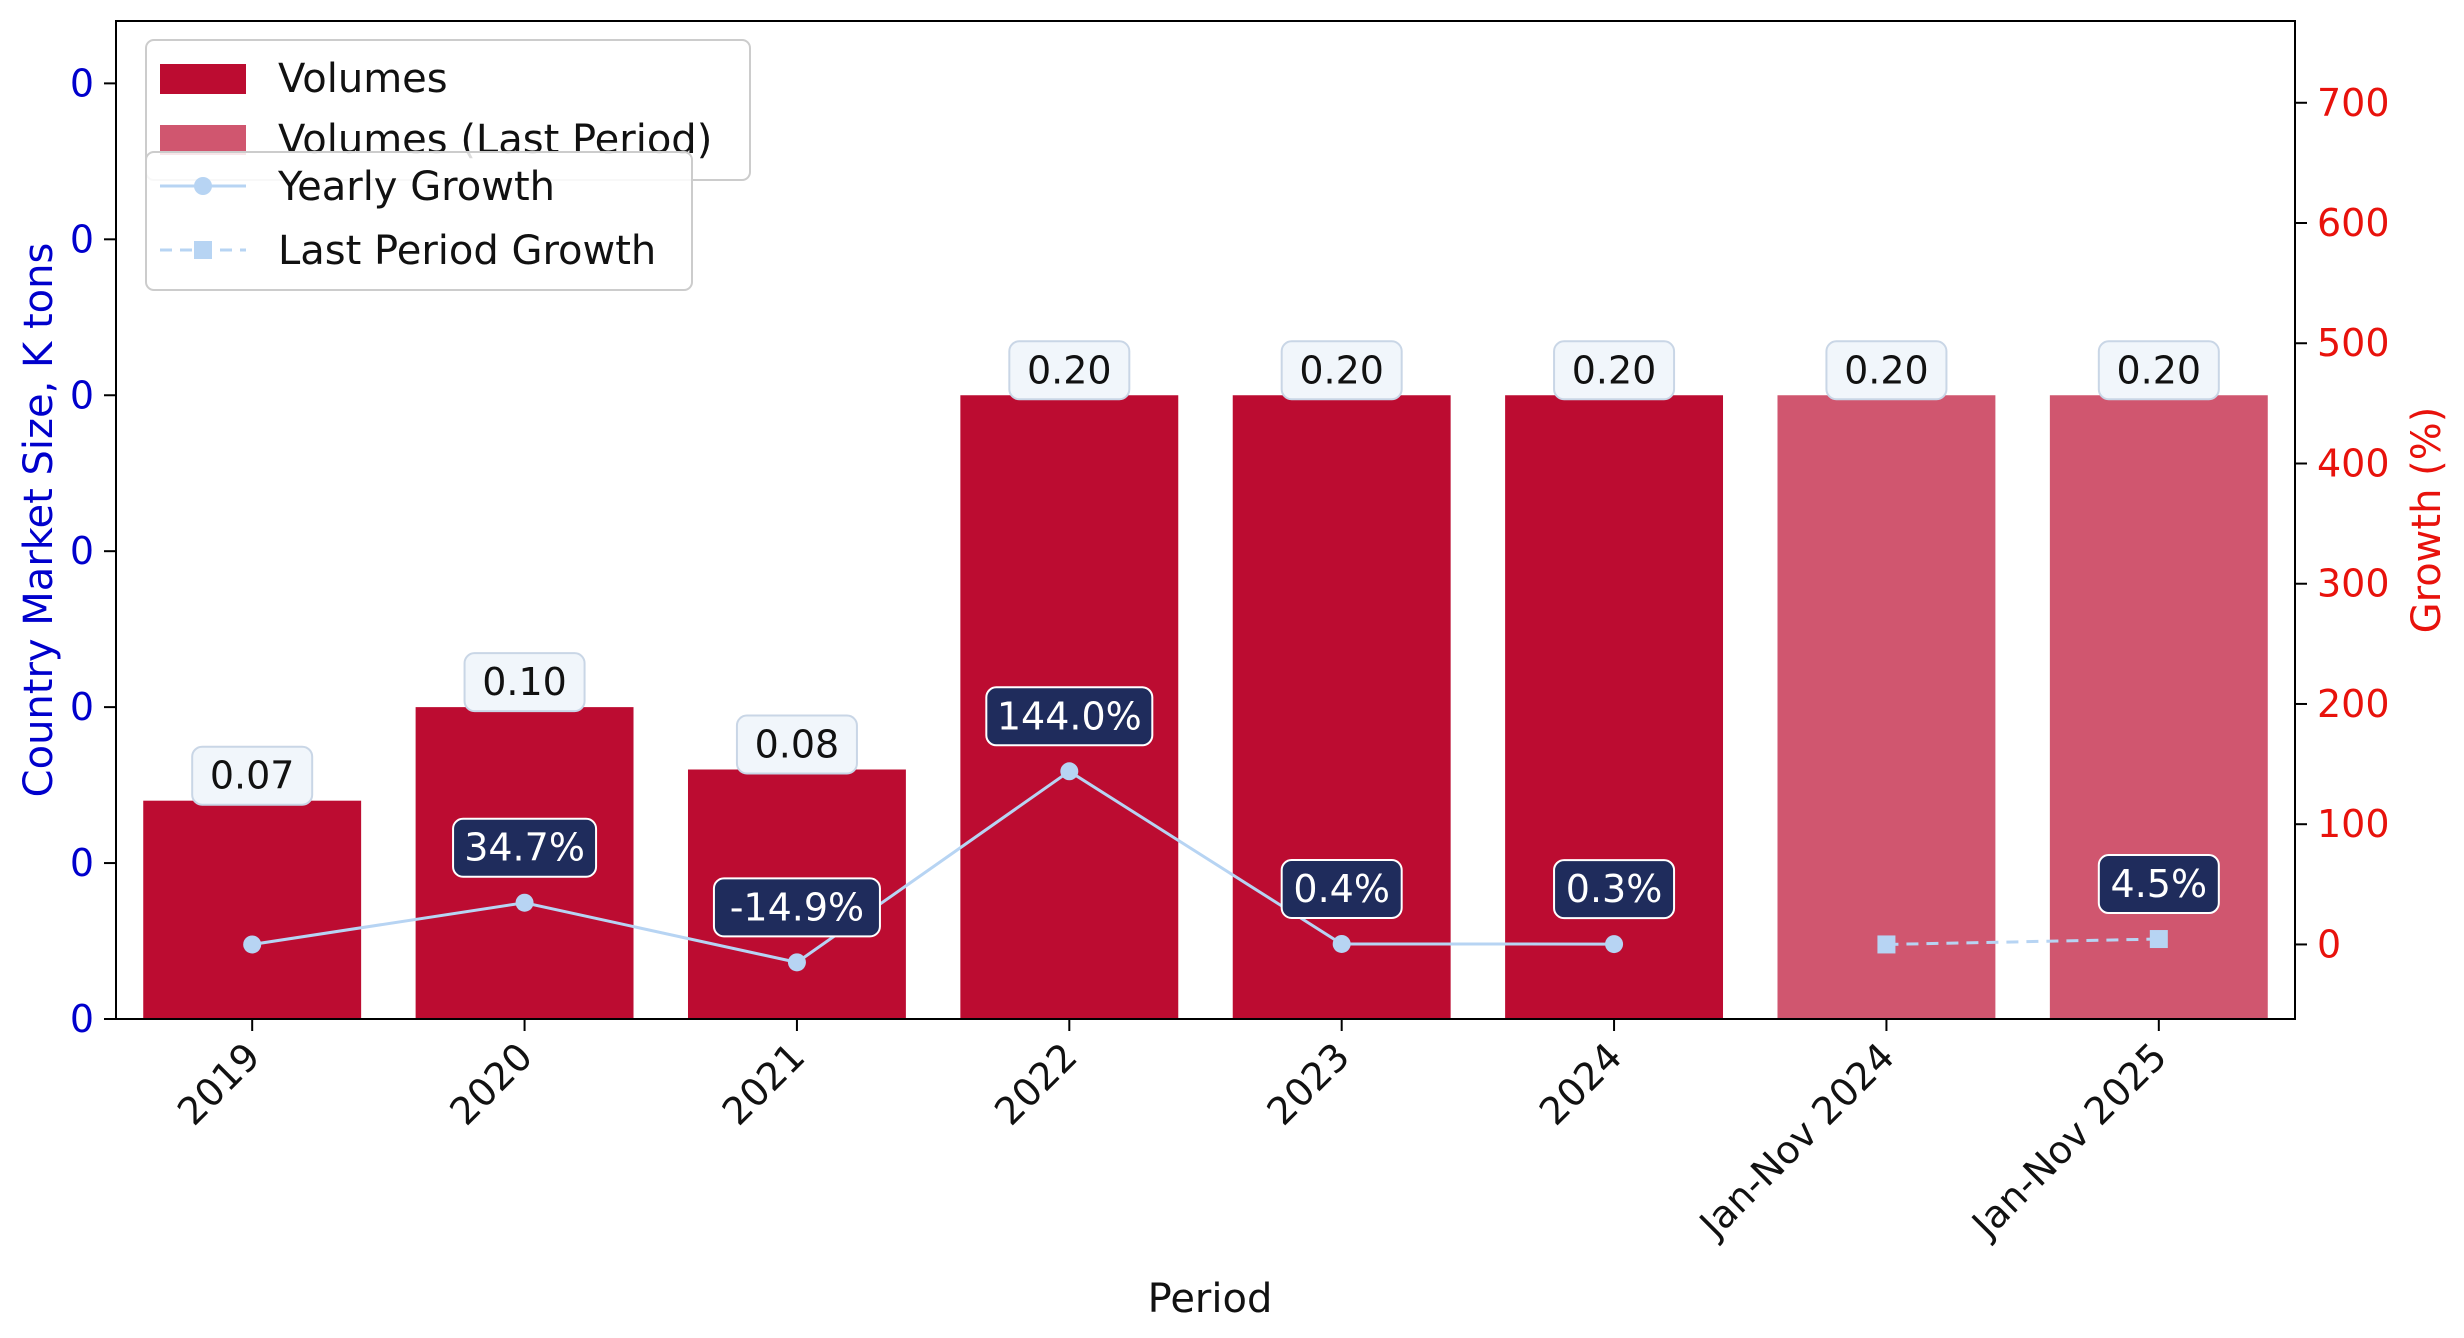 This screenshot has width=2464, height=1338. I want to click on volume-label-text: 0.07, so click(252, 776).